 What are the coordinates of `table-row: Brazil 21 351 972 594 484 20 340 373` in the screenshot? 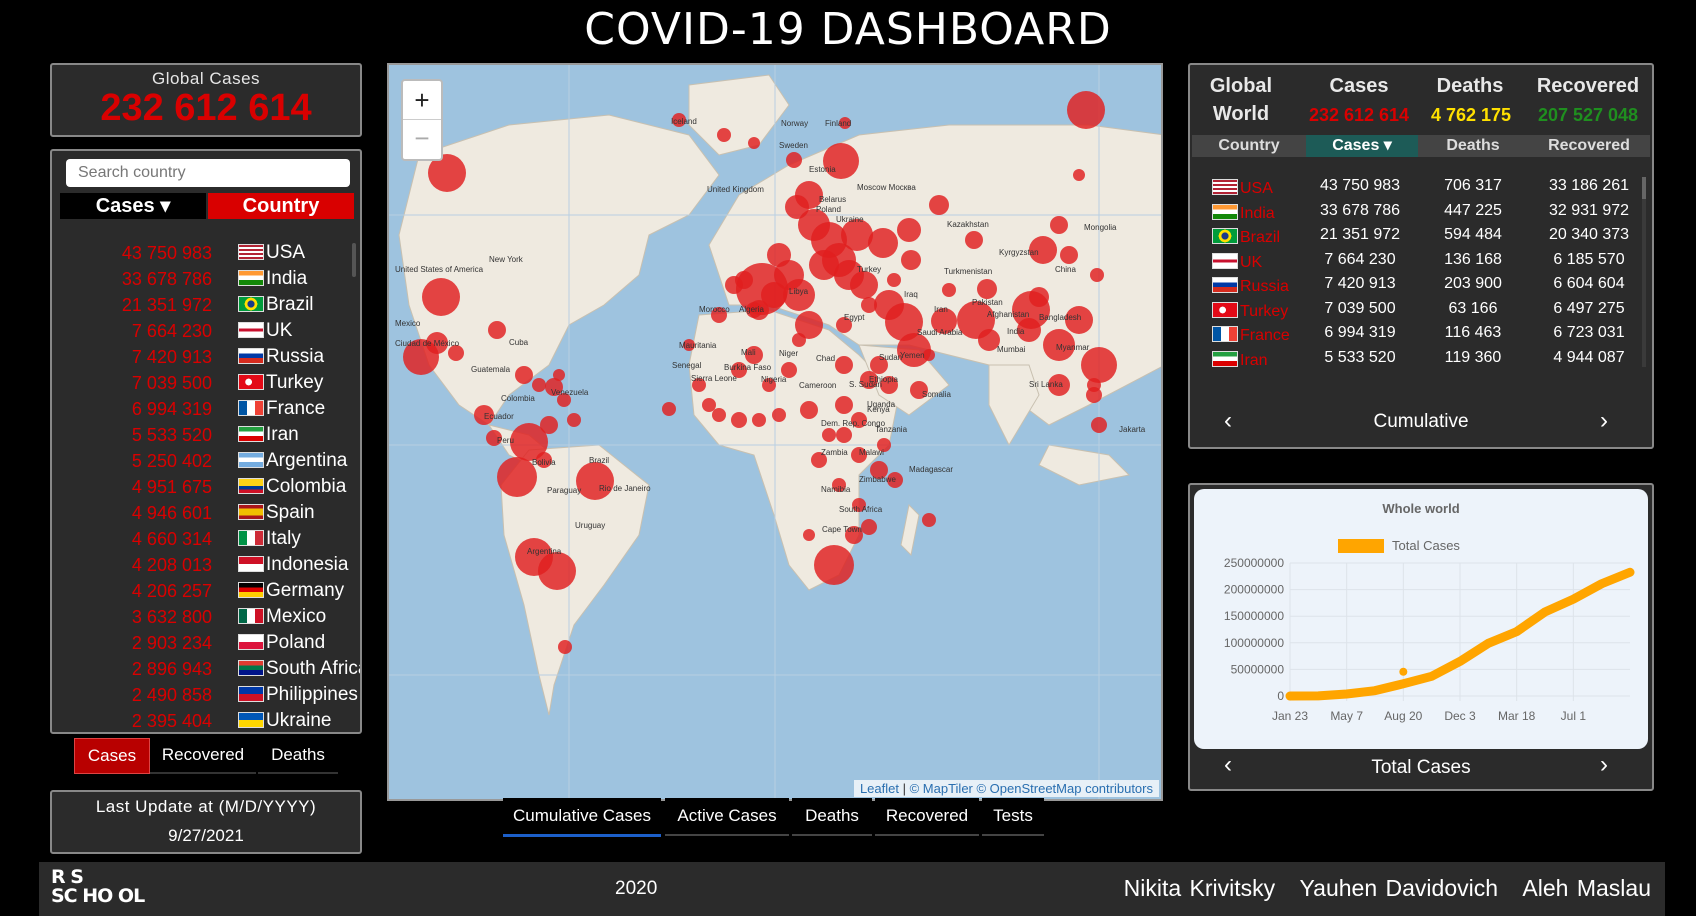 It's located at (1420, 238).